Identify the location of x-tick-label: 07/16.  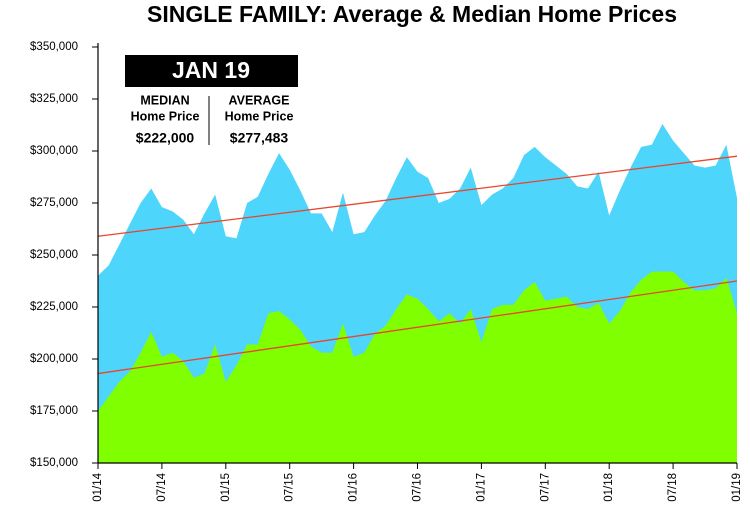
(418, 487).